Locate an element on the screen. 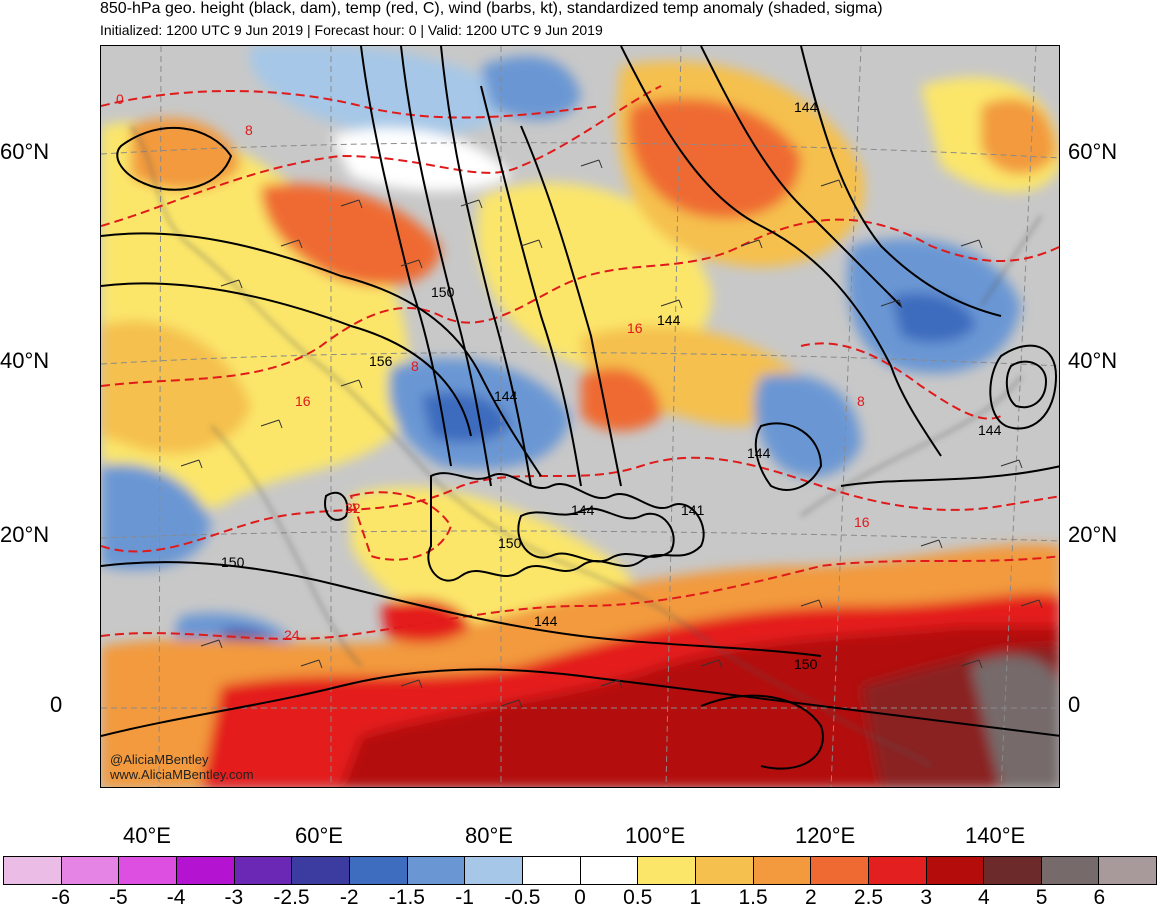  lat-label-right: 60°N is located at coordinates (1093, 151).